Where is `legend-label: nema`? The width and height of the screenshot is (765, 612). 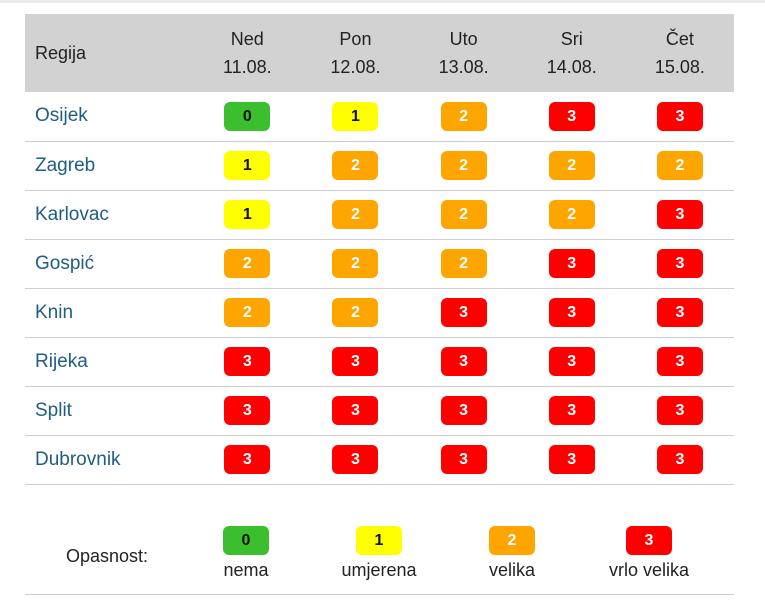
legend-label: nema is located at coordinates (246, 570).